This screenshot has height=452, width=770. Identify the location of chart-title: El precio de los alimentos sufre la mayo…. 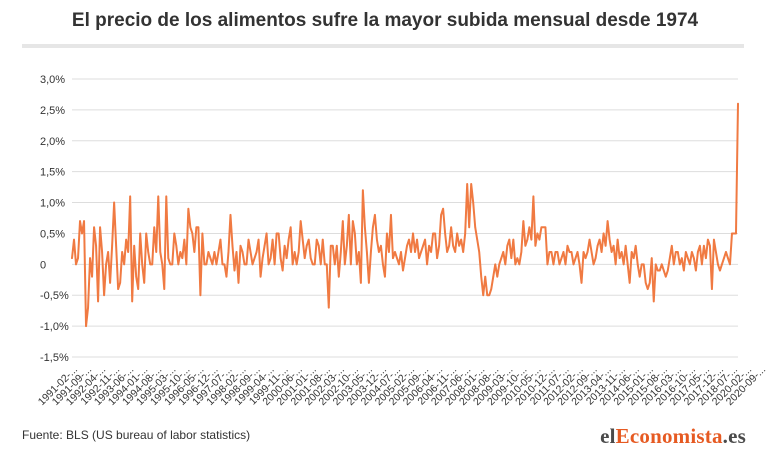
(385, 20).